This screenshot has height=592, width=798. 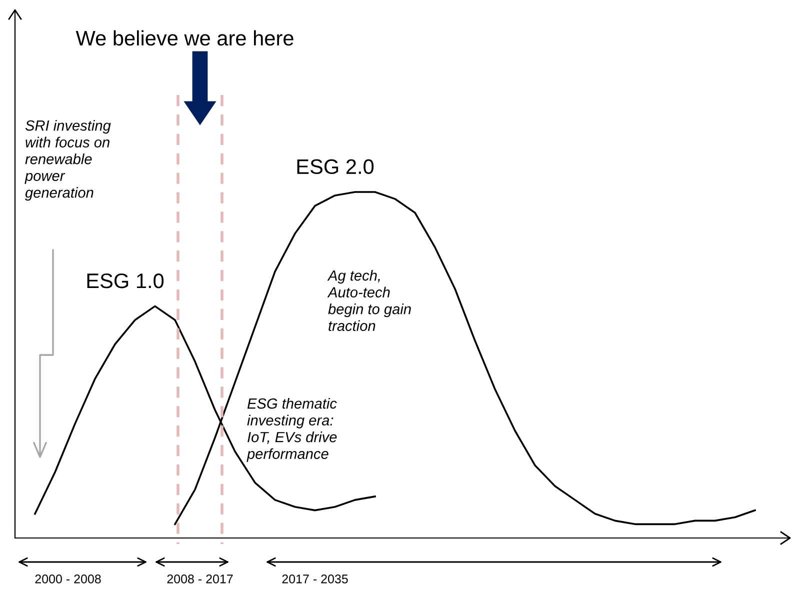 I want to click on series-label: ESG 1.0, so click(x=125, y=280).